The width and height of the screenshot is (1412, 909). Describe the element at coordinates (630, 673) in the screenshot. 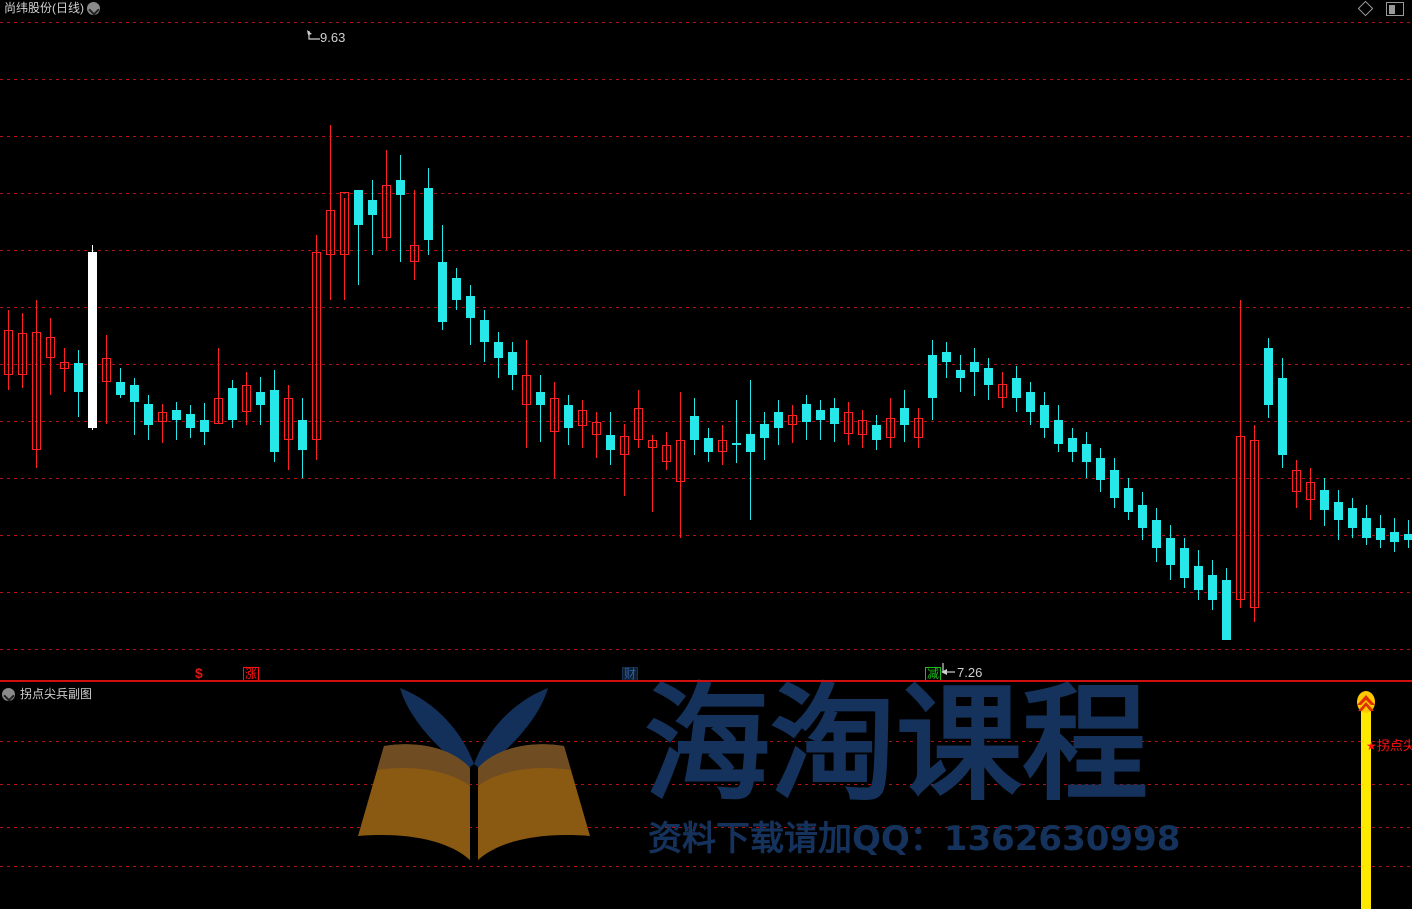

I see `signal-marker-cai: 财` at that location.